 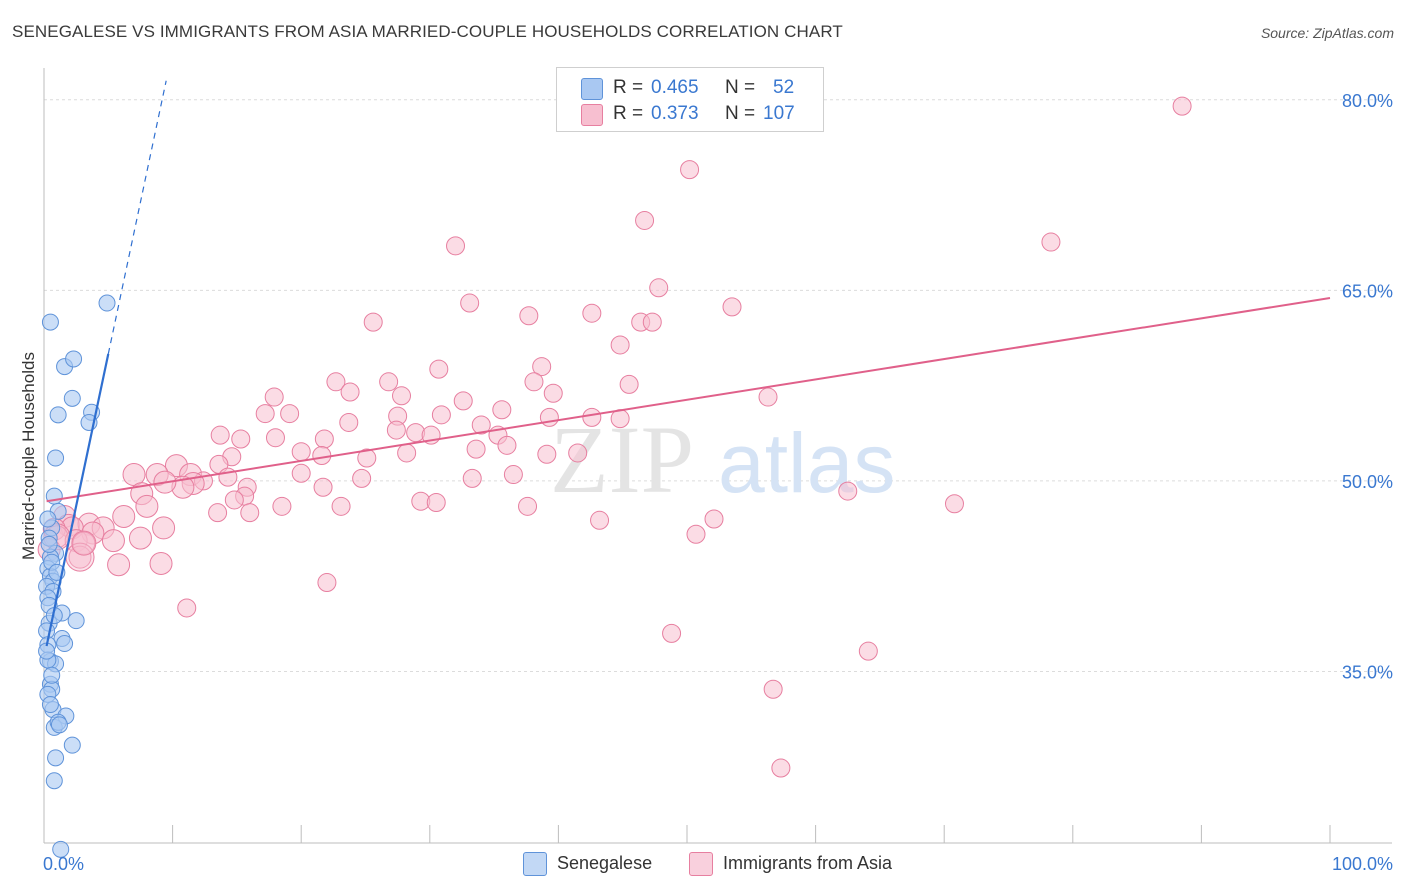 What do you see at coordinates (806, 463) in the screenshot?
I see `watermark-atlas: atlas` at bounding box center [806, 463].